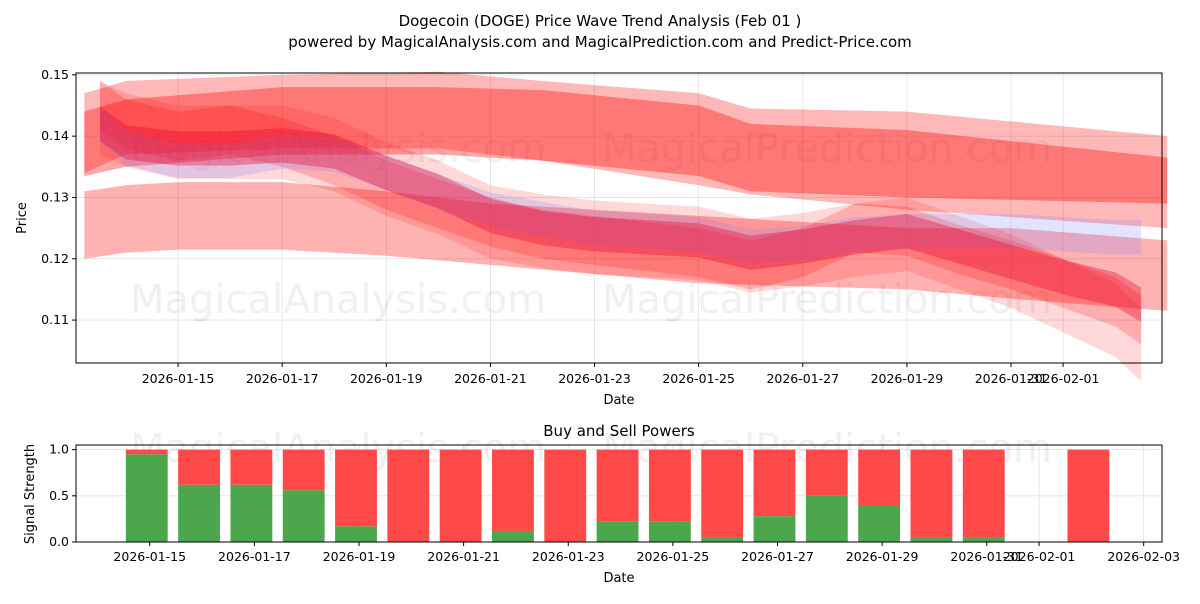  Describe the element at coordinates (338, 300) in the screenshot. I see `watermark-3: MagicalAnalysis.com` at that location.